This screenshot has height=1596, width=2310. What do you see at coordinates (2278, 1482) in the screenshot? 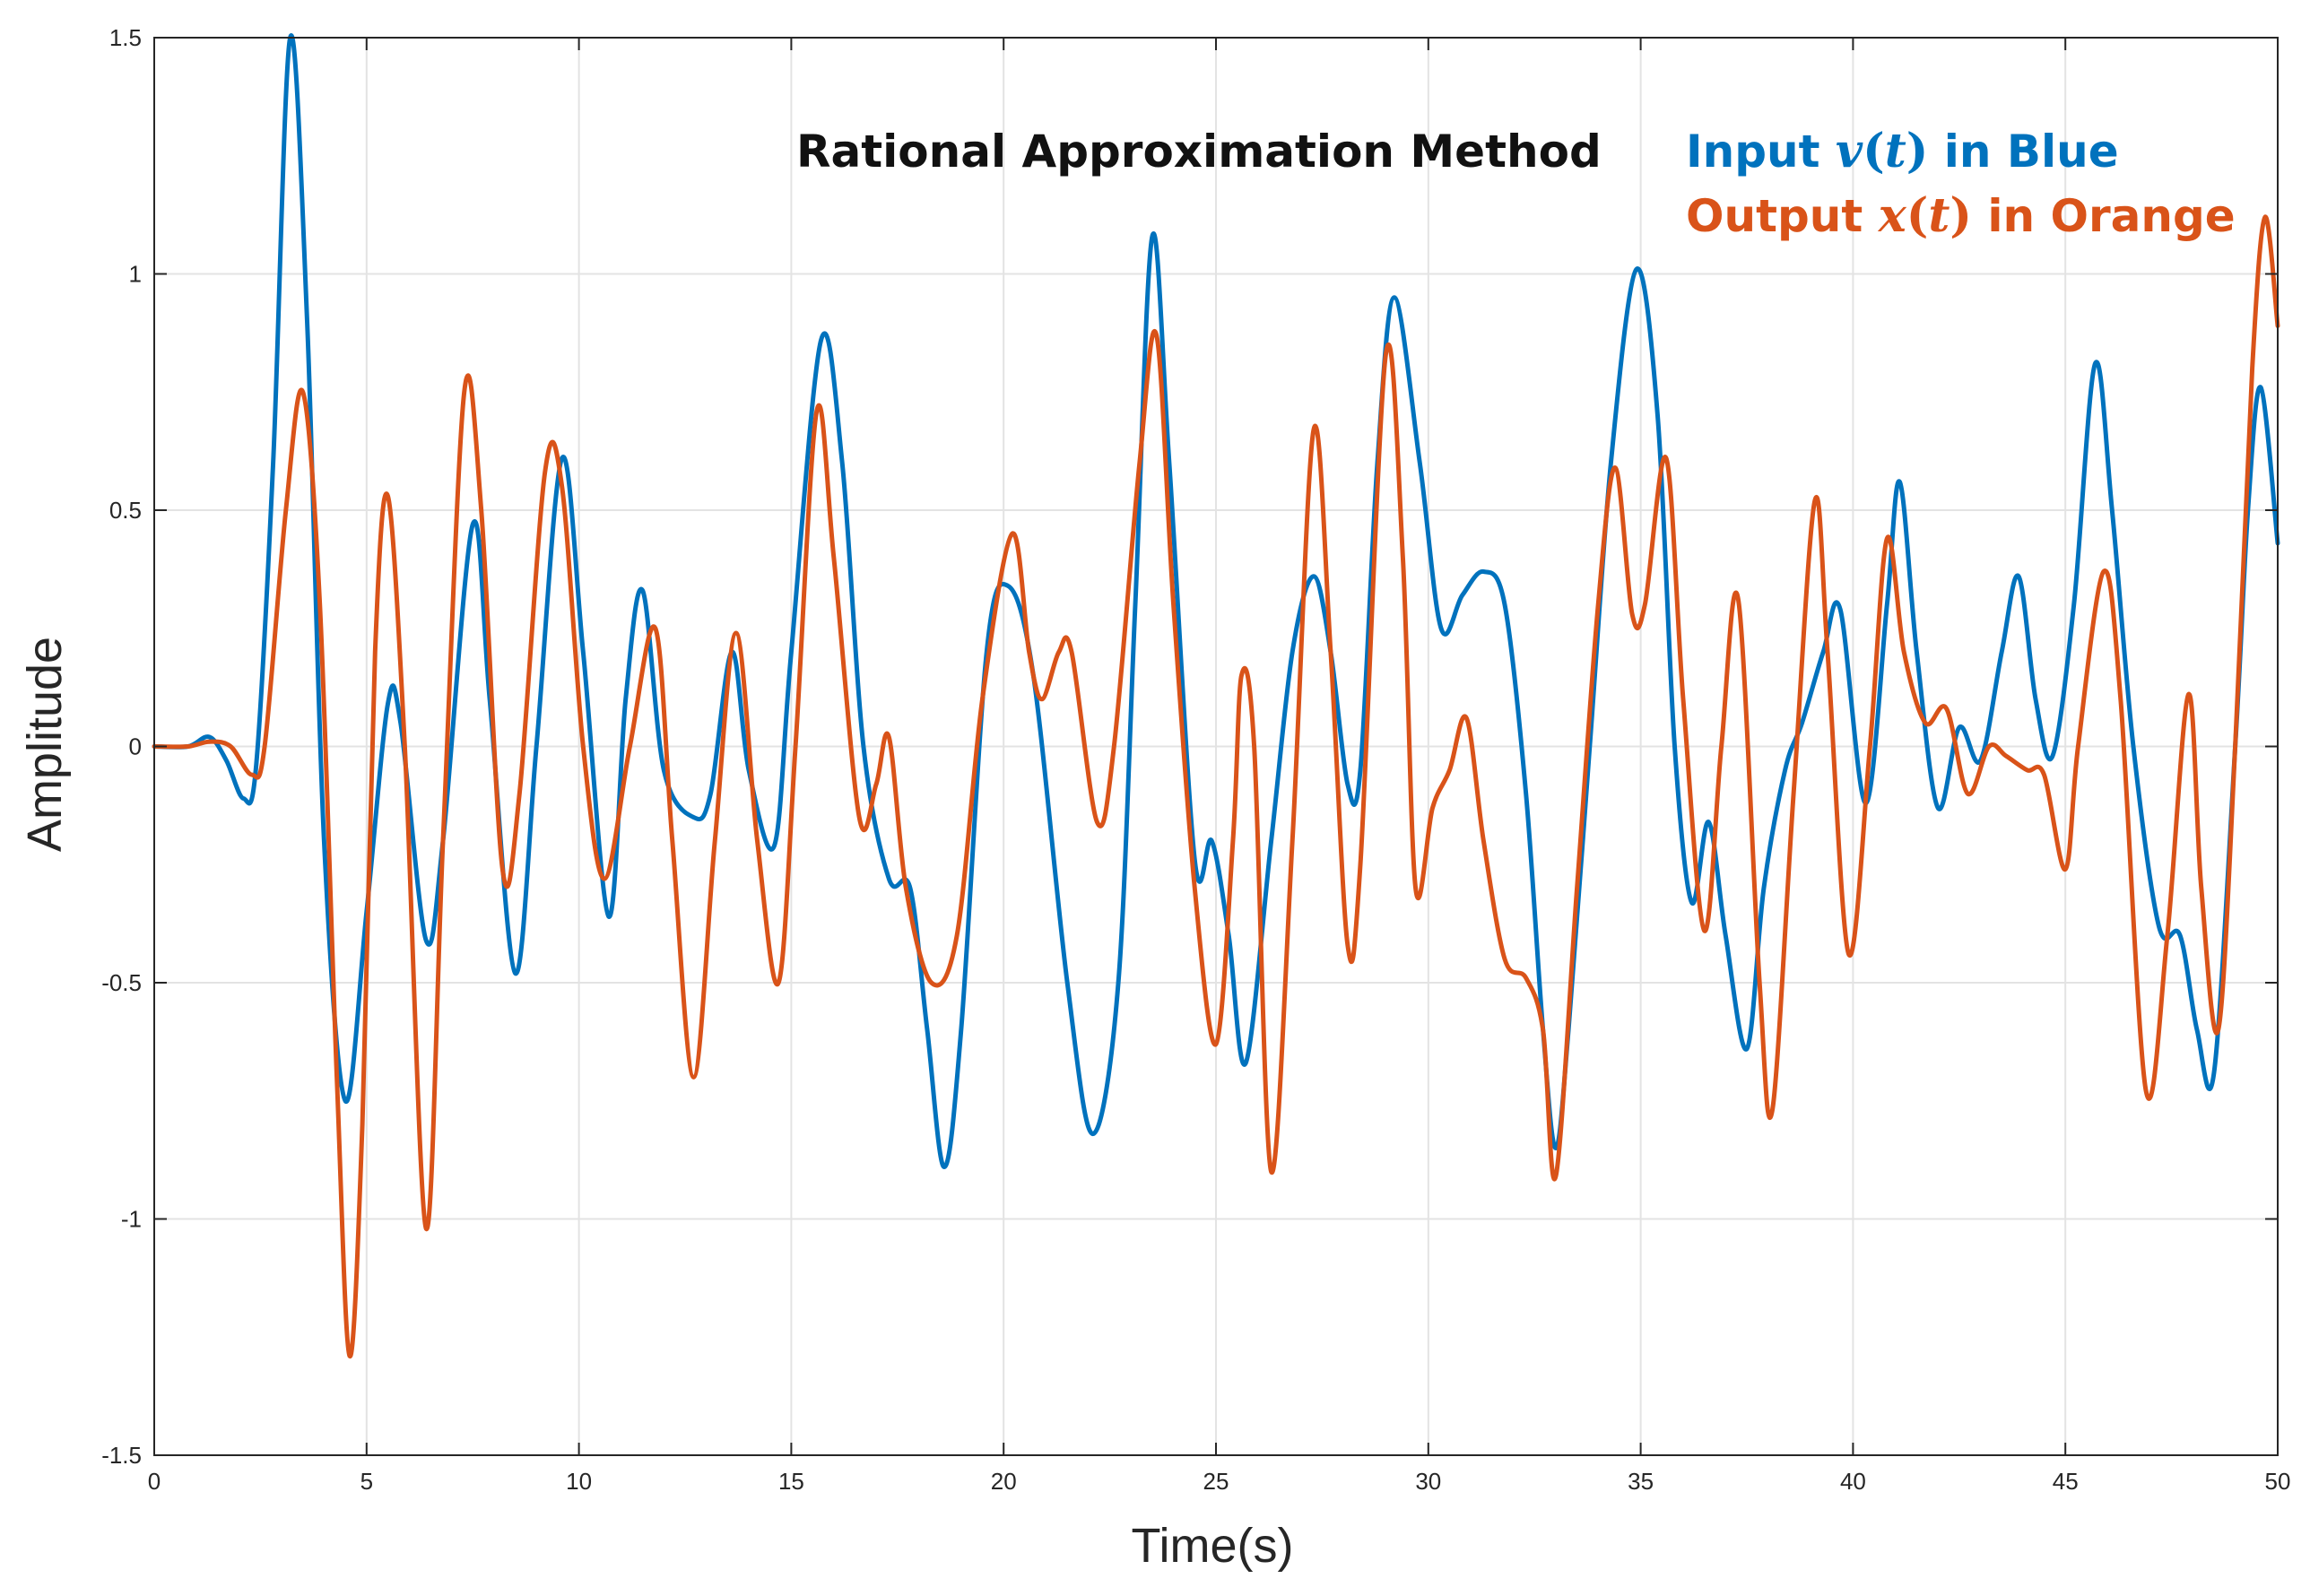
I see `x-tick-label: 50` at bounding box center [2278, 1482].